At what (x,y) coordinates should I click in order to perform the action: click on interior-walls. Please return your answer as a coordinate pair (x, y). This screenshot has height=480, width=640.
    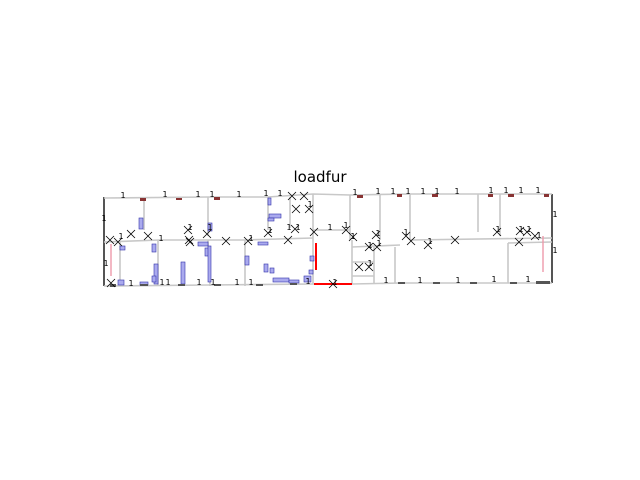
    Looking at the image, I should click on (328, 240).